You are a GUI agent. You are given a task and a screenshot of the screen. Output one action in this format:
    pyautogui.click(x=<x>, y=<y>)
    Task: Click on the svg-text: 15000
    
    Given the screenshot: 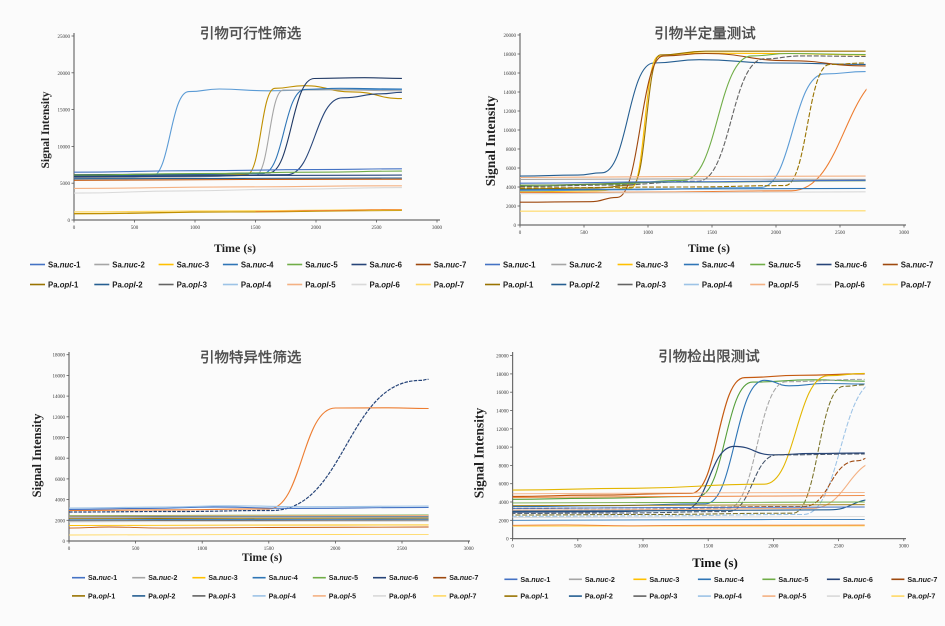 What is the action you would take?
    pyautogui.click(x=64, y=111)
    